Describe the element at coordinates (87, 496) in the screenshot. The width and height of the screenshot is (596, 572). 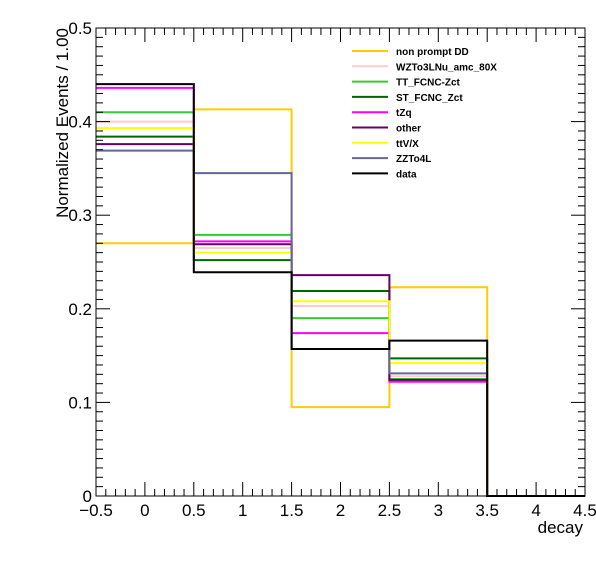
I see `y-tick-label: 0` at that location.